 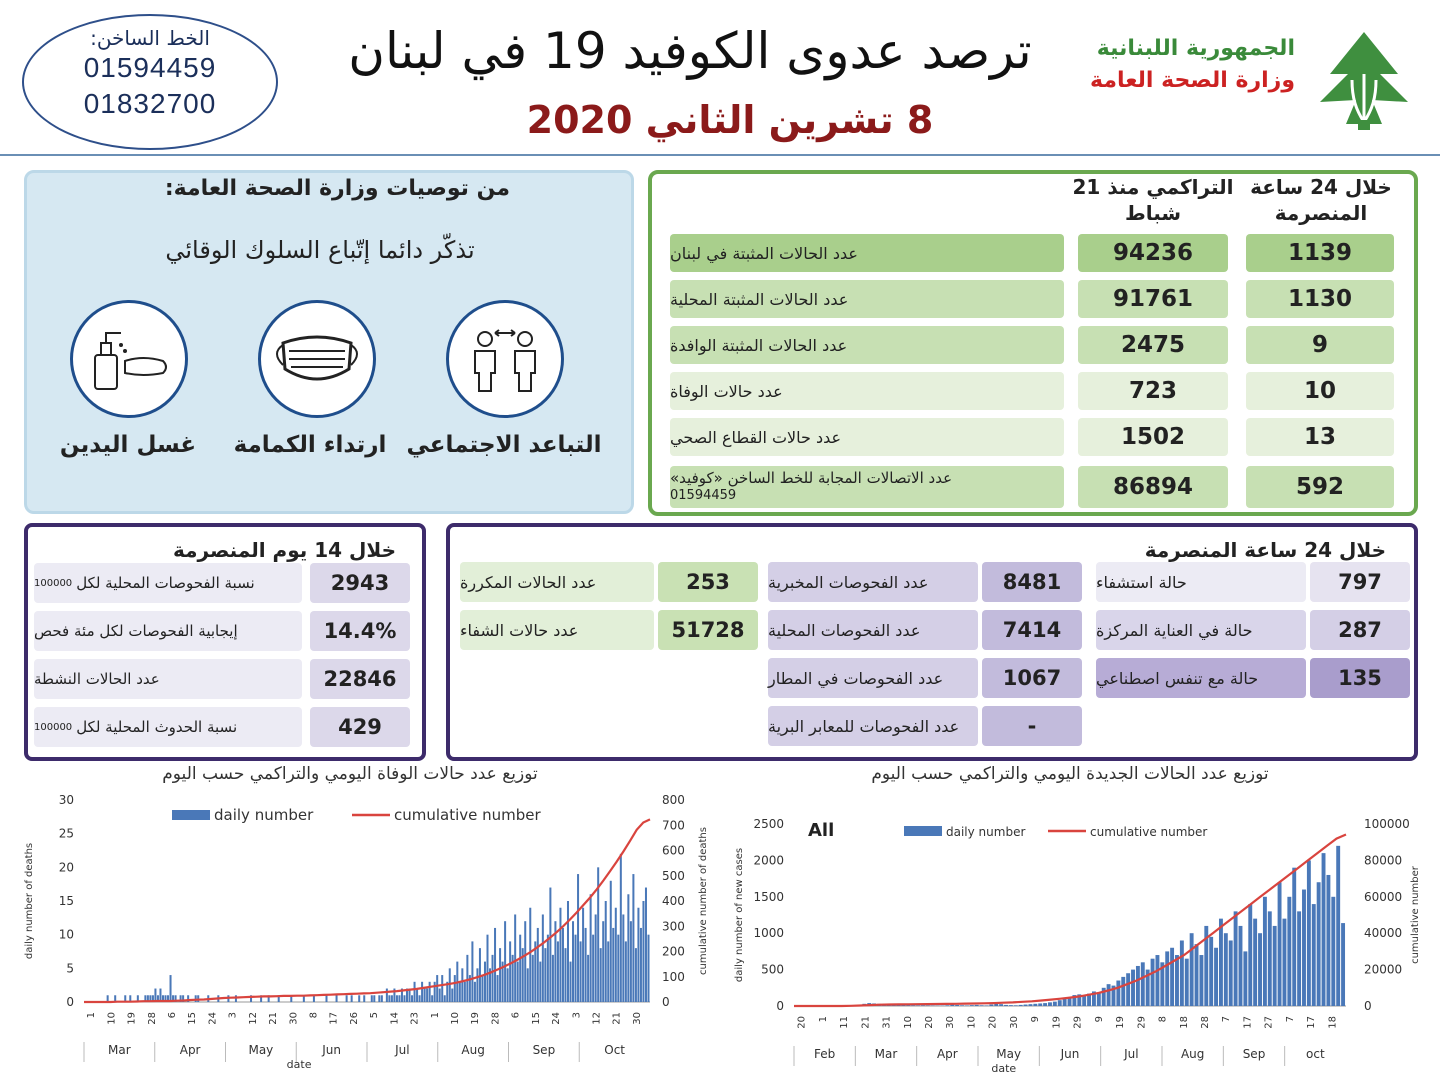 What do you see at coordinates (1153, 391) in the screenshot?
I see `stat-cumulative-value: 723` at bounding box center [1153, 391].